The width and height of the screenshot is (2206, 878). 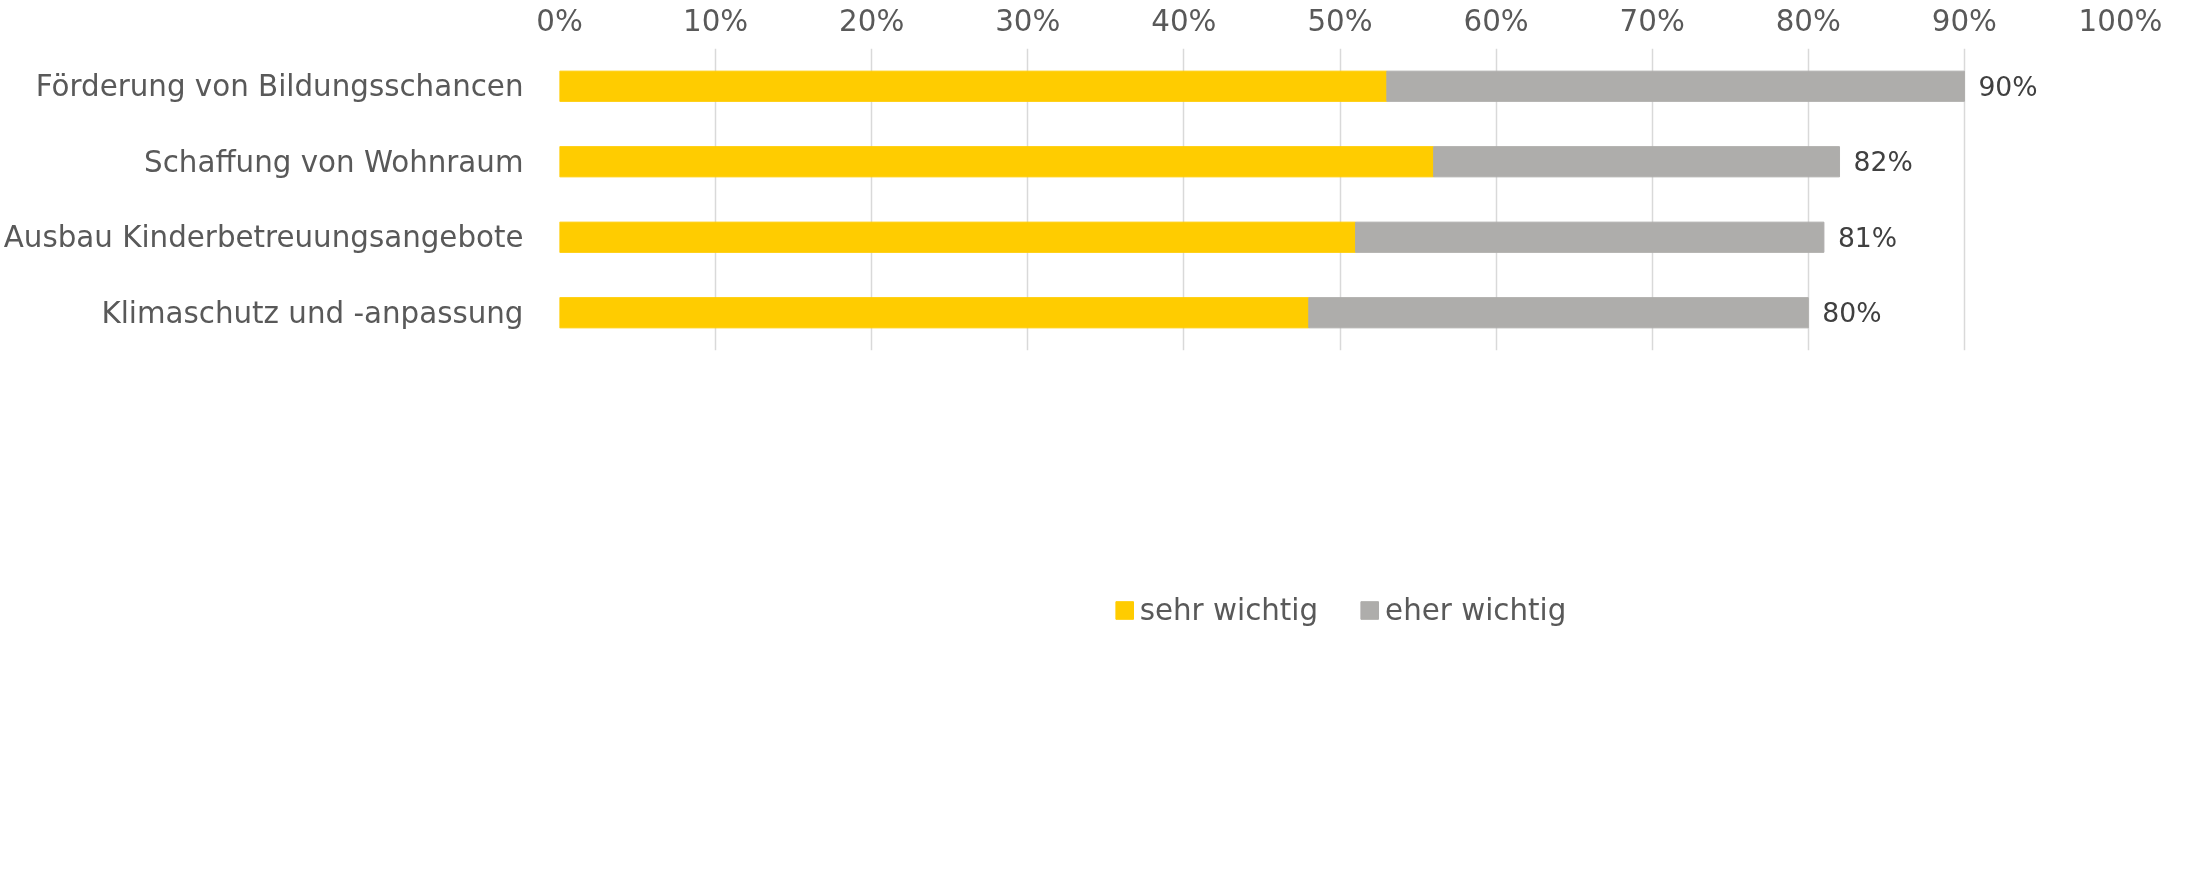 I want to click on y-tick-label: Ausbau Kinderbetreuungsangebote, so click(x=263, y=237).